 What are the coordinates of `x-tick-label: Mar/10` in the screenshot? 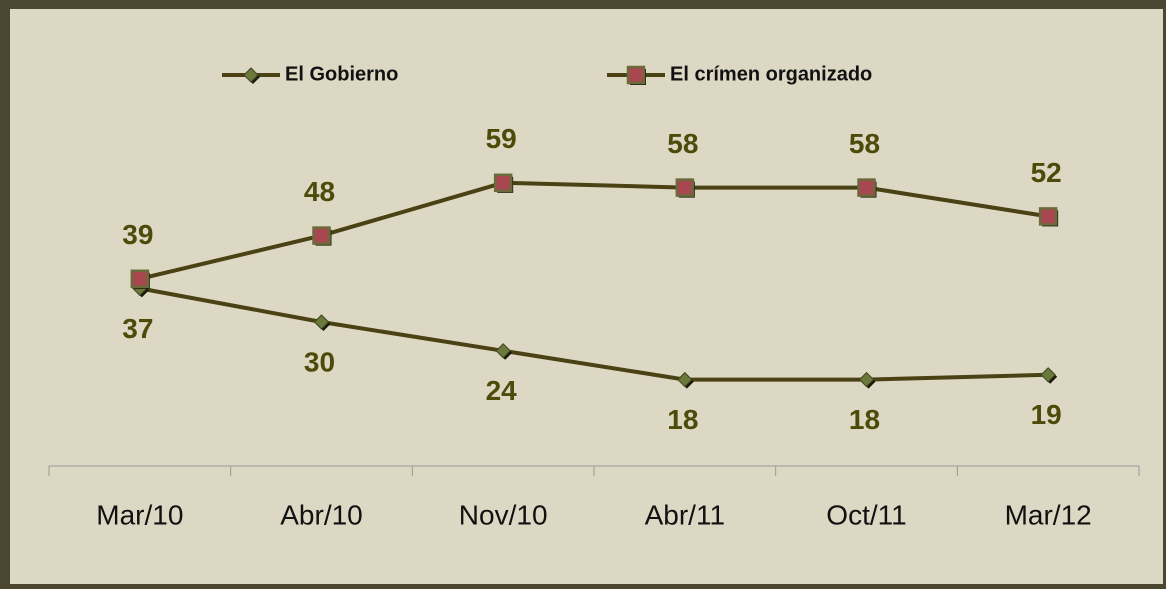 It's located at (139, 514).